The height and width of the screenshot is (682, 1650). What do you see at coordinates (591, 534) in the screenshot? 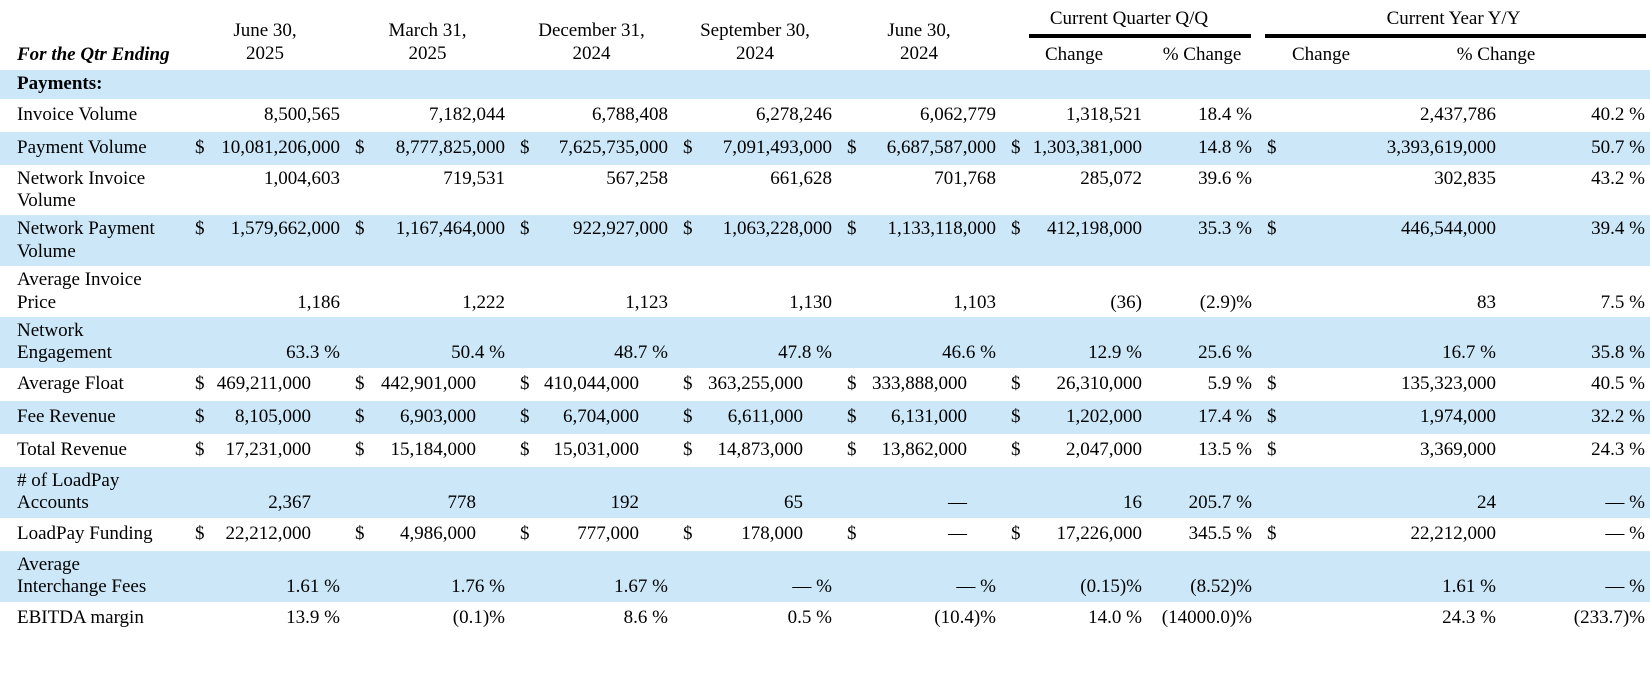
I see `value-cell: $777,000` at bounding box center [591, 534].